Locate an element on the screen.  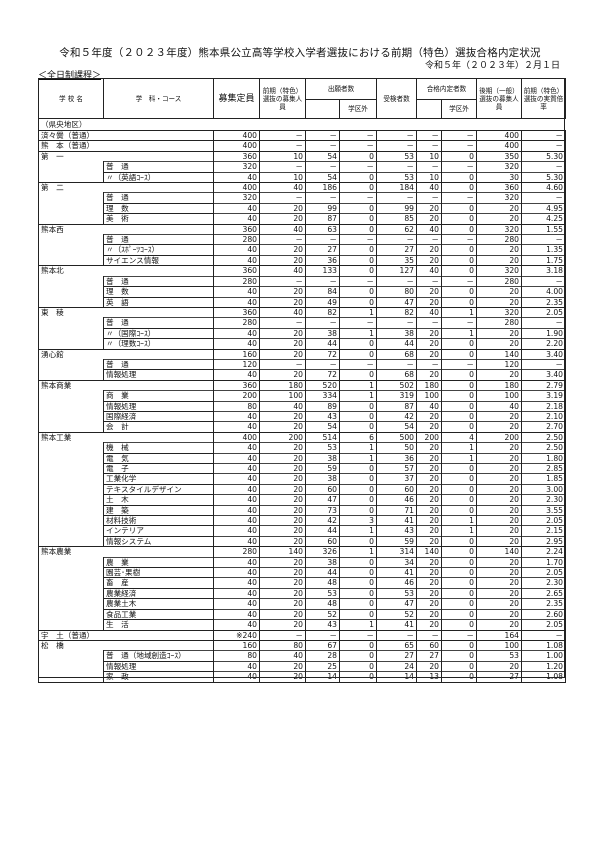
cell-capacity: 200 is located at coordinates (236, 396).